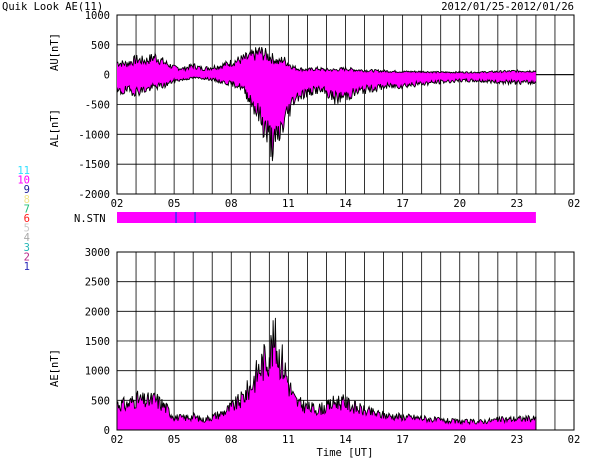 This screenshot has width=590, height=460. I want to click on chart-title: Quik Look AE(11), so click(52, 7).